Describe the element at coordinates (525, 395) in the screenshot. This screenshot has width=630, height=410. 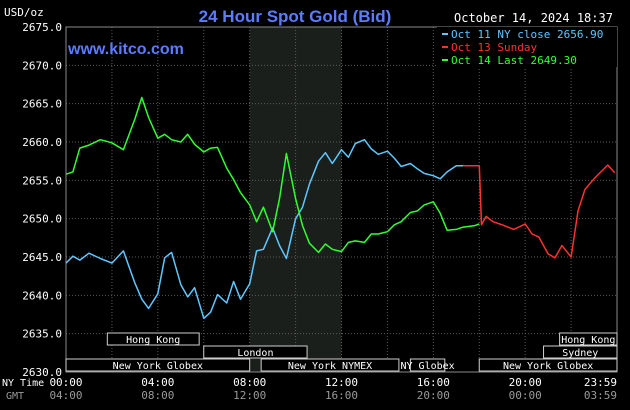
I see `x-tick-label-gmt: 00:00` at that location.